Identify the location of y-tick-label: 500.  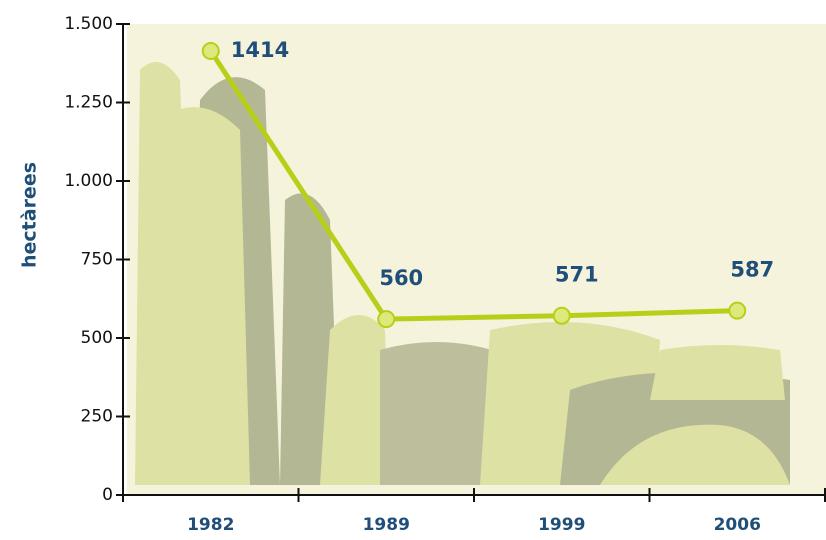
(97, 338).